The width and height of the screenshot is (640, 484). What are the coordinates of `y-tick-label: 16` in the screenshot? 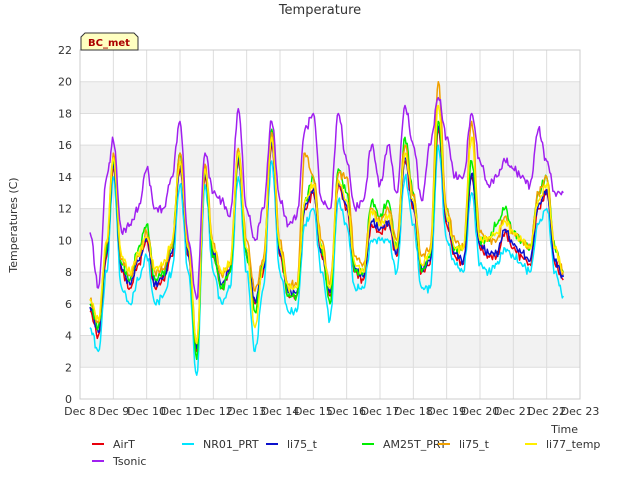 It's located at (65, 145).